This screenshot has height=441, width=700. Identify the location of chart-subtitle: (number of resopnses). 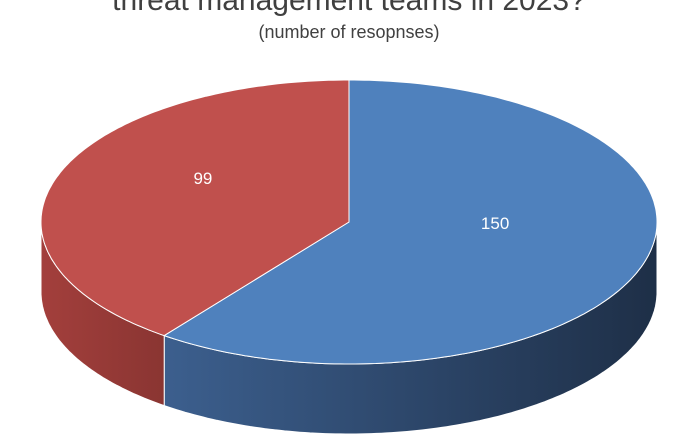
(348, 32).